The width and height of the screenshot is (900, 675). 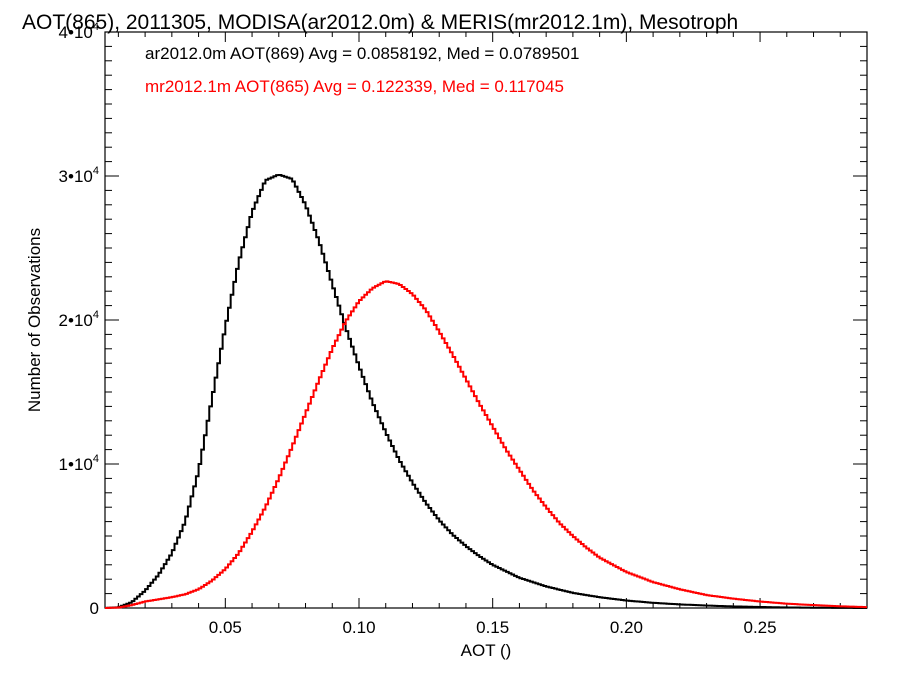 I want to click on y-tick-base: 4•10, so click(x=76, y=32).